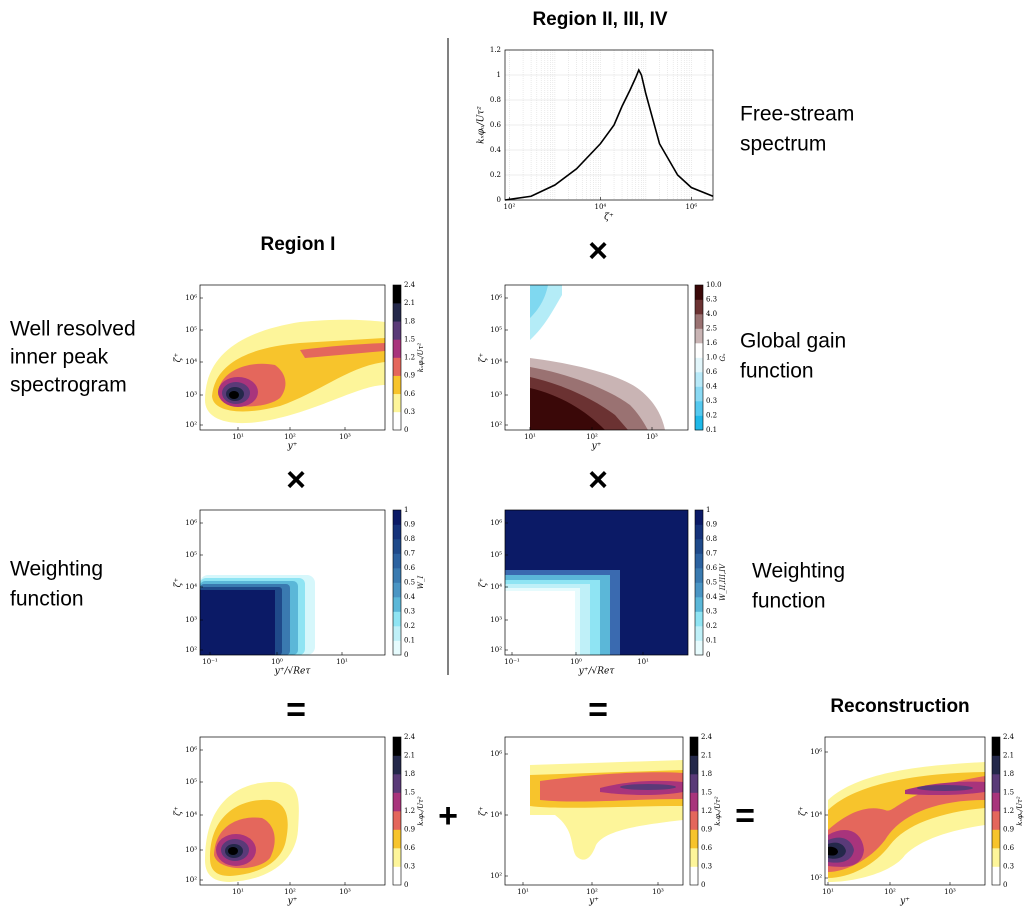  Describe the element at coordinates (797, 114) in the screenshot. I see `side-label: Free-stream` at that location.